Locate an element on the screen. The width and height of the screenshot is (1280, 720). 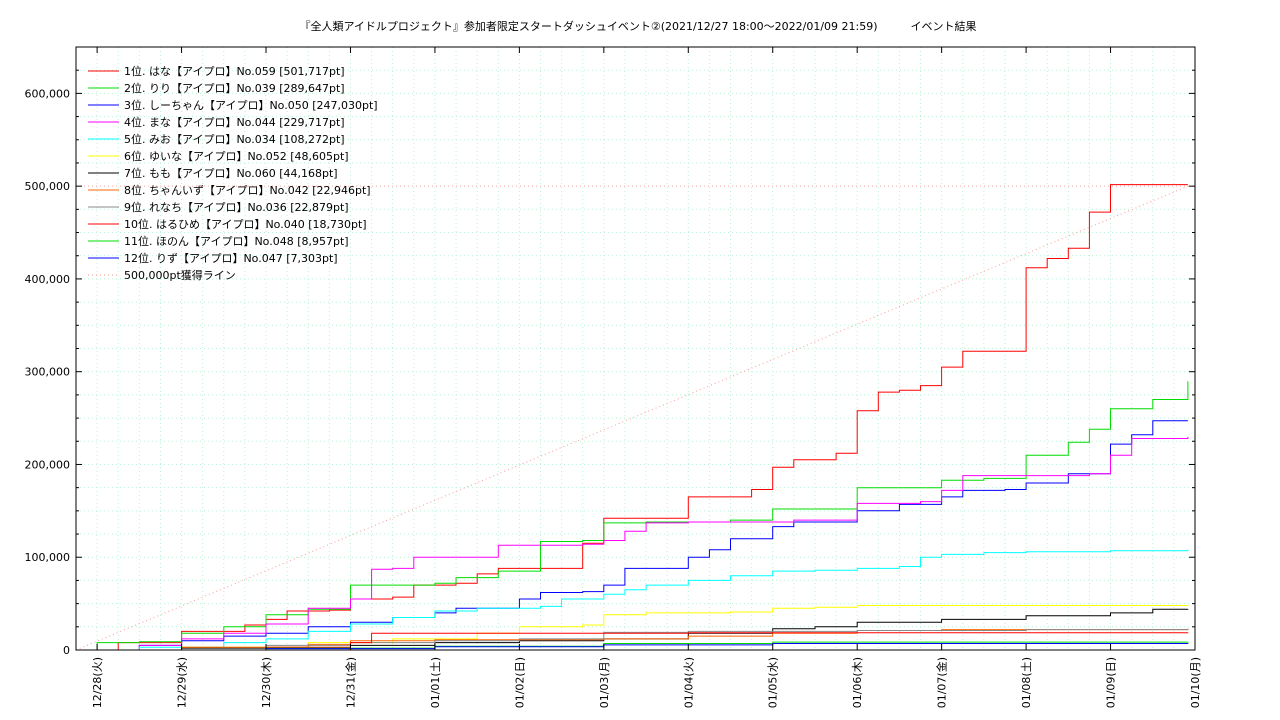
legend-label: 11位. ほのん【アイプロ】No.048 [8,957pt] is located at coordinates (236, 241).